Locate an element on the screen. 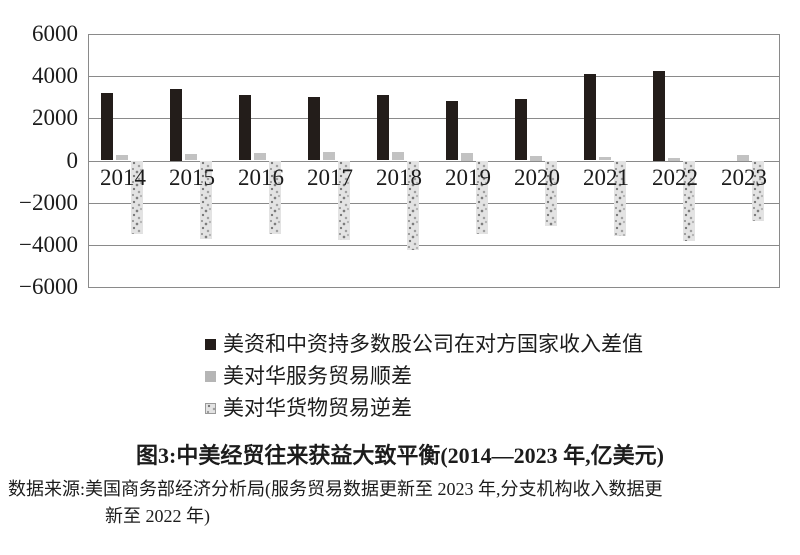 The width and height of the screenshot is (800, 555). plot-left-border is located at coordinates (88, 161).